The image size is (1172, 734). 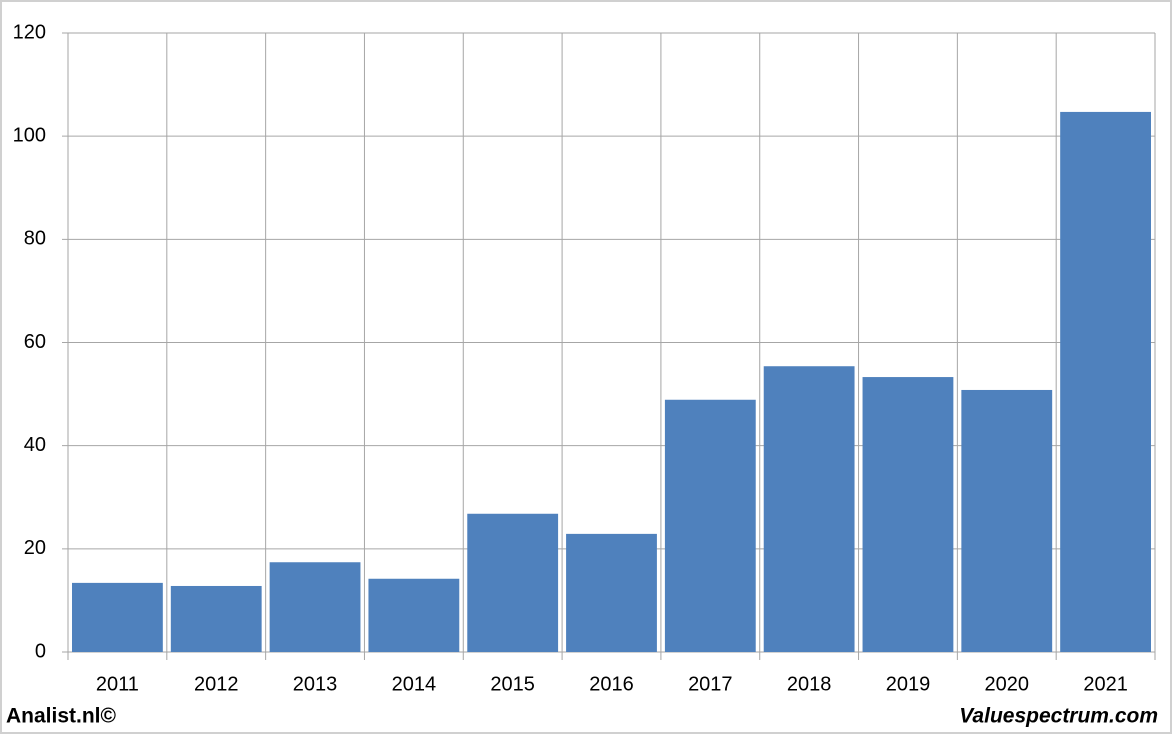 I want to click on x-tick-label: 2018, so click(x=809, y=684).